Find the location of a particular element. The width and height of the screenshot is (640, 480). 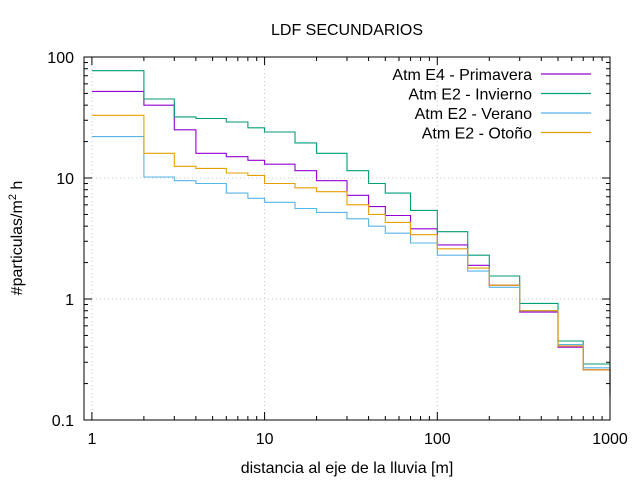

x-tick-label: 100 is located at coordinates (437, 439).